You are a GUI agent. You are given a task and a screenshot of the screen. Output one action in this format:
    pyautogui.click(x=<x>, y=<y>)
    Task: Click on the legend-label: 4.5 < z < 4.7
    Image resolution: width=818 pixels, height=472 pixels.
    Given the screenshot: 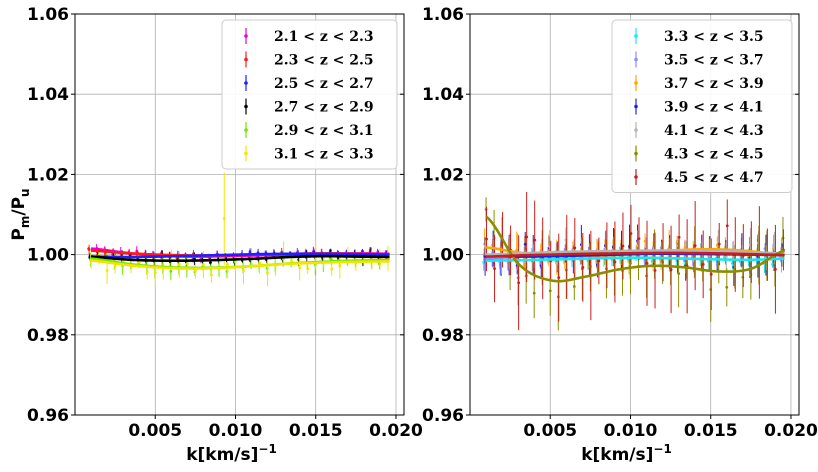 What is the action you would take?
    pyautogui.click(x=714, y=178)
    